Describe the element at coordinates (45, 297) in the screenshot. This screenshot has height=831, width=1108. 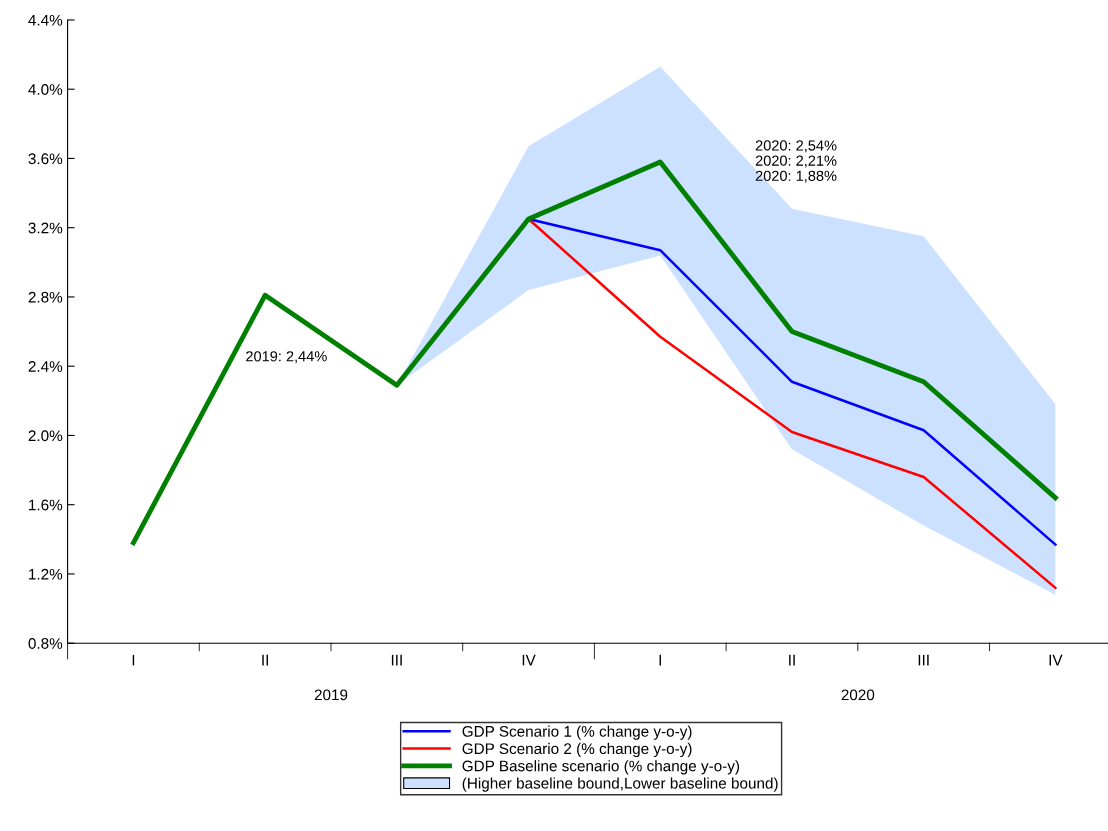
I see `y-tick-label: 2.8%` at that location.